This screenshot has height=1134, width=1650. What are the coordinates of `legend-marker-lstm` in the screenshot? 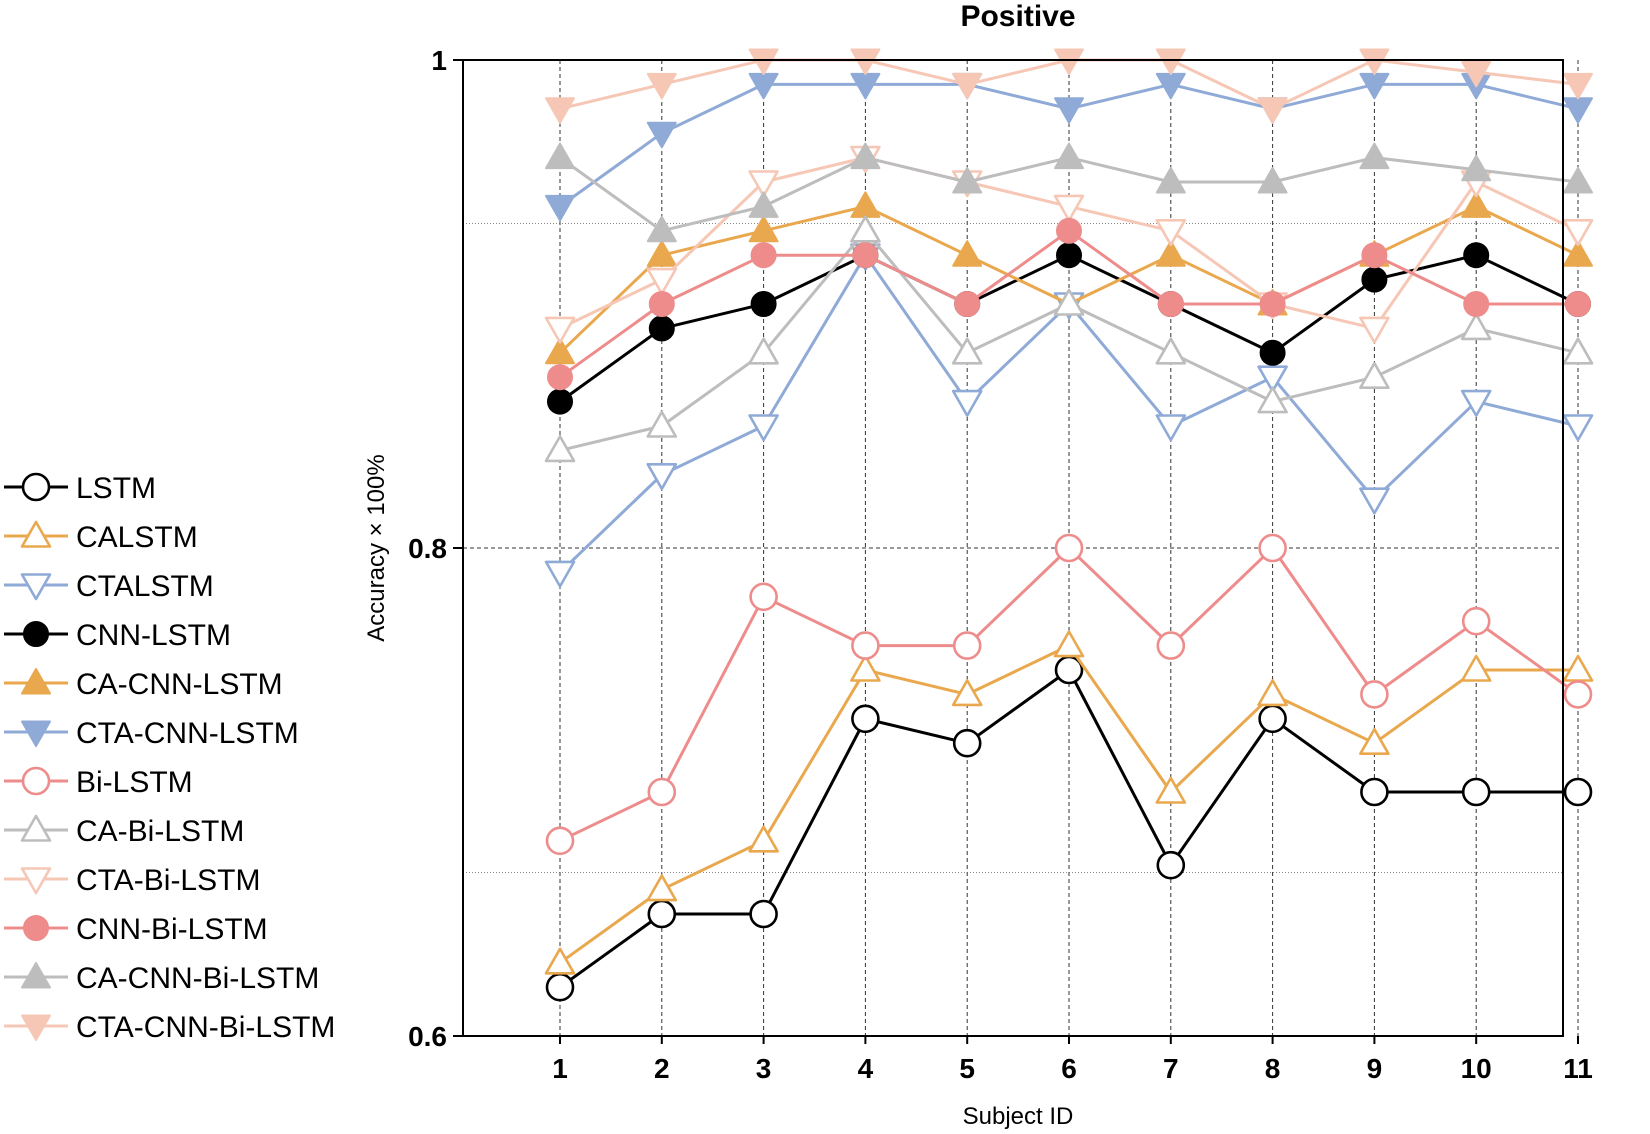 It's located at (36, 487).